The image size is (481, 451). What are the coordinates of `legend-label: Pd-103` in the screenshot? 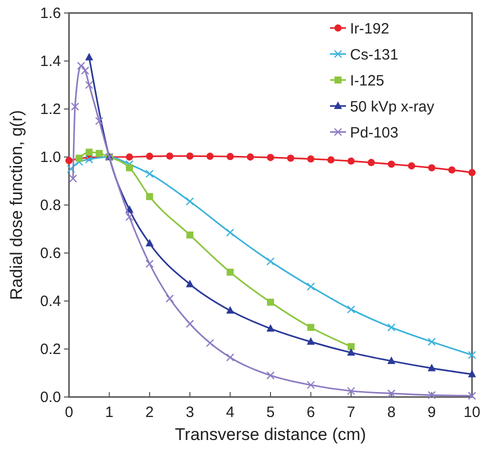 It's located at (374, 133).